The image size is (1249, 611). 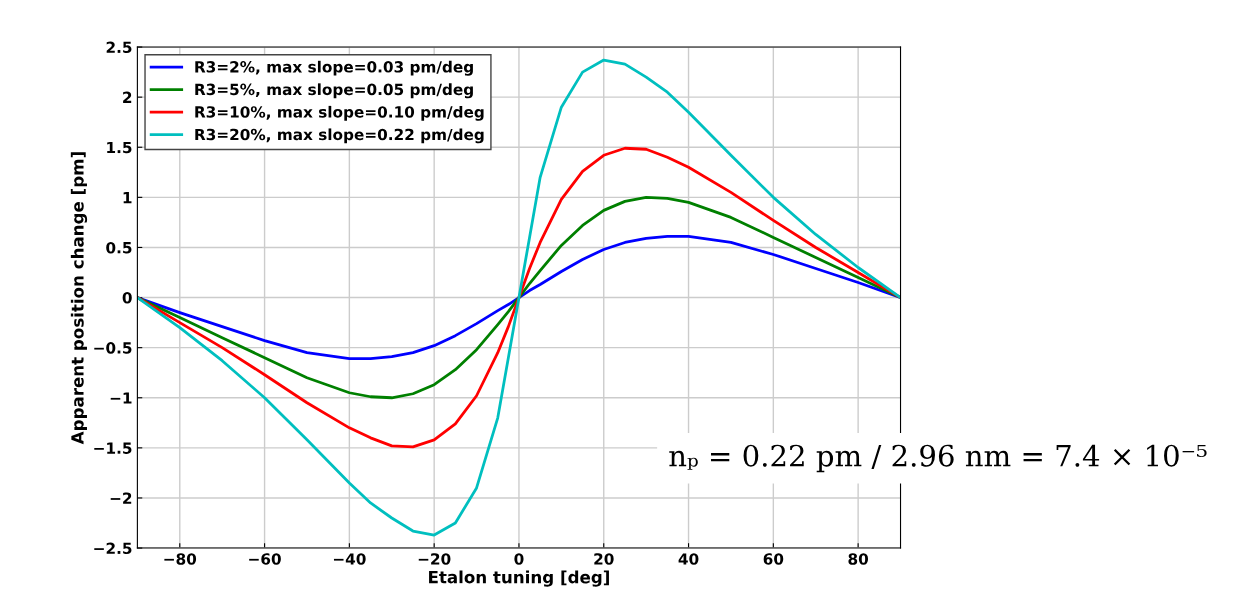 I want to click on x-tick-label: 0, so click(x=519, y=559).